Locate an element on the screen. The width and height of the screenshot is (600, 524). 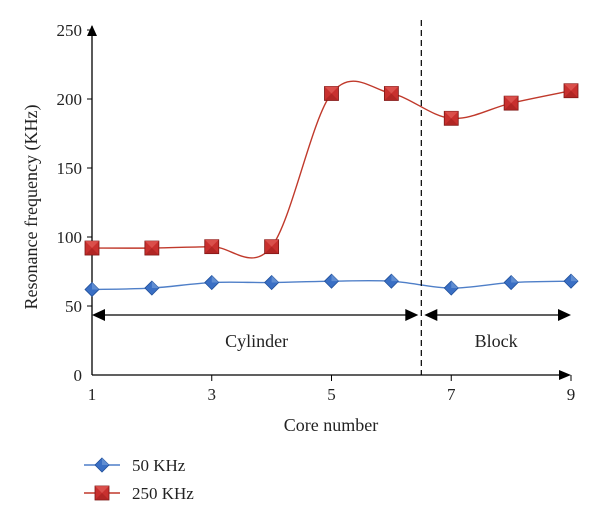
legend-label: 50 KHz is located at coordinates (159, 465).